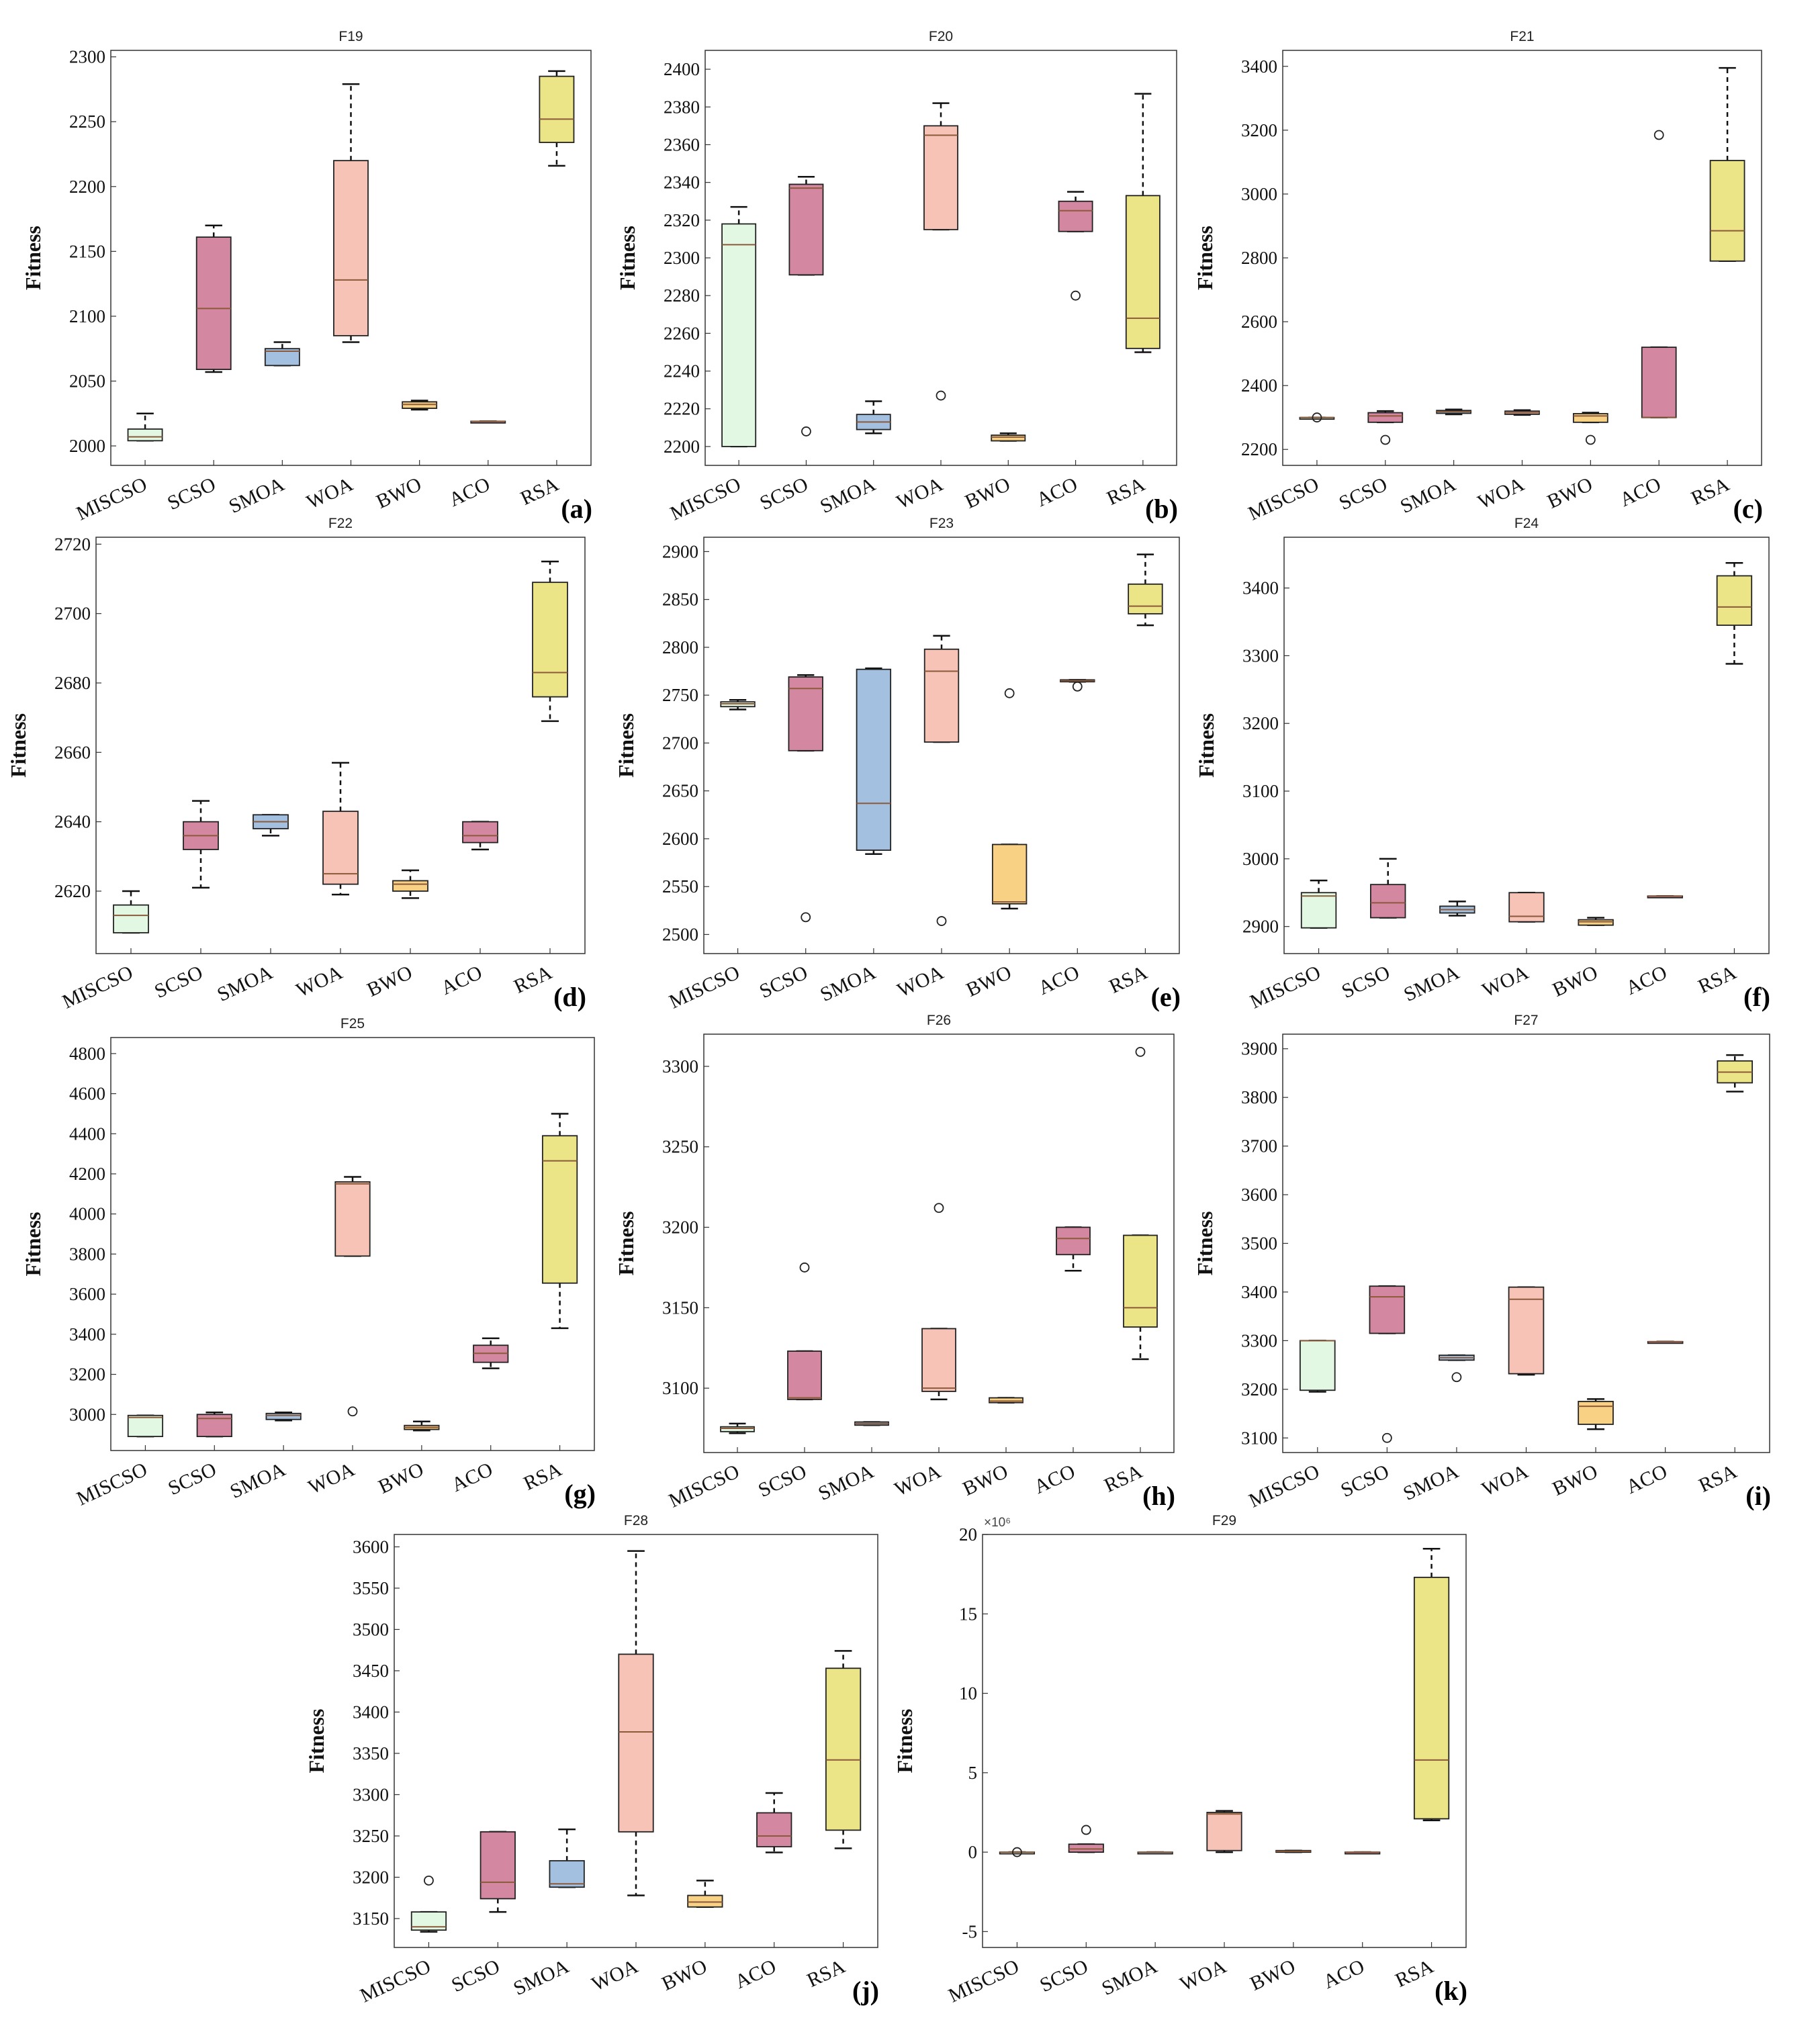 The width and height of the screenshot is (1820, 2022). What do you see at coordinates (371, 1919) in the screenshot?
I see `y-tick-label: 3150` at bounding box center [371, 1919].